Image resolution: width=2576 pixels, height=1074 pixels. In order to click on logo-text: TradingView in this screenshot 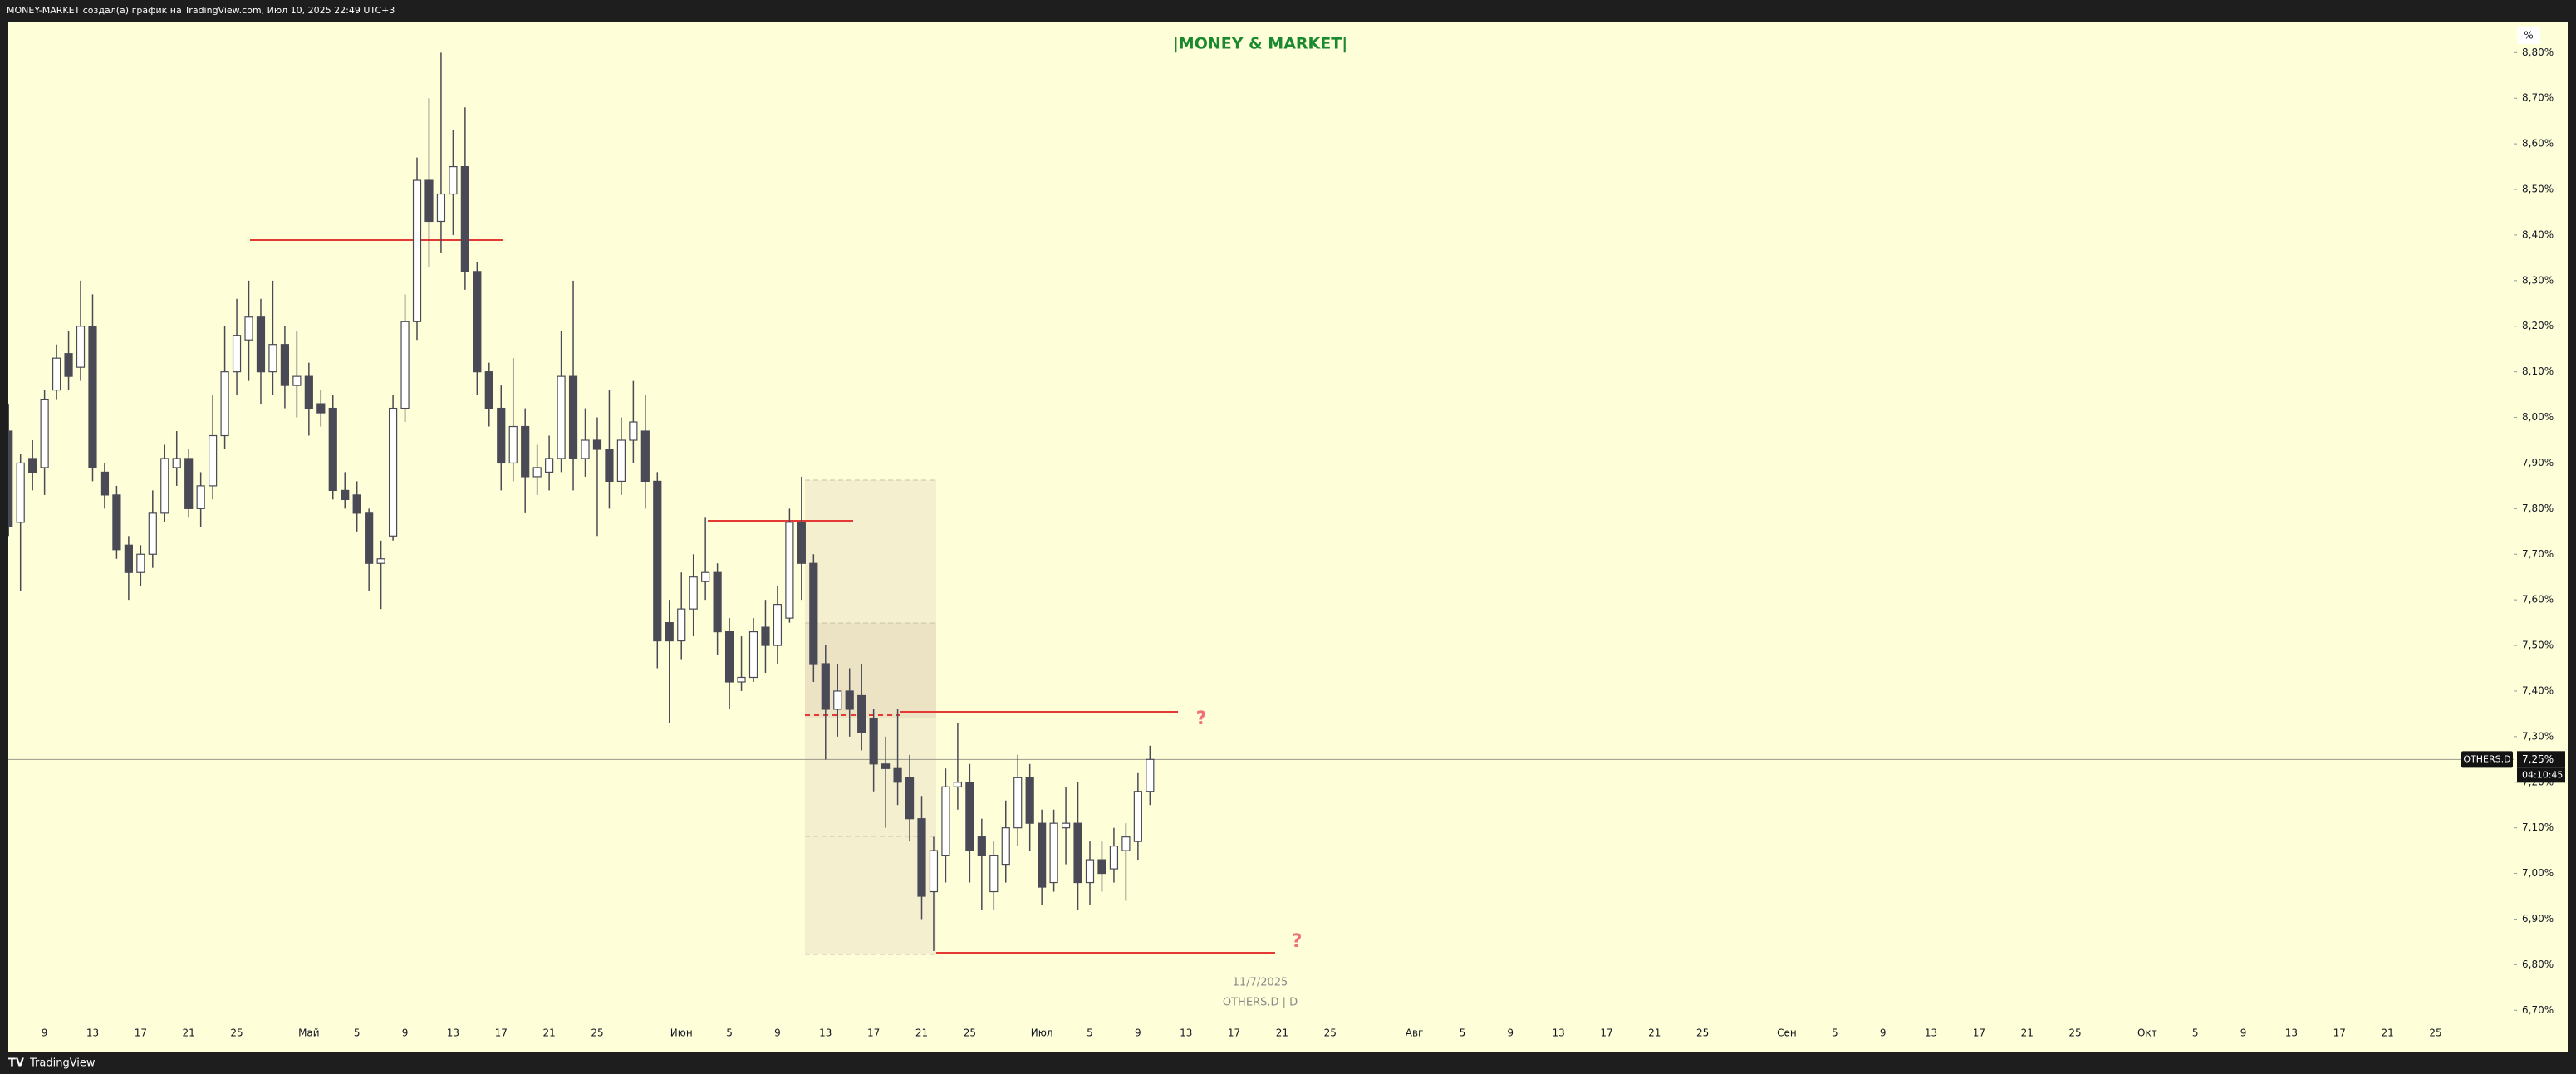, I will do `click(62, 1064)`.